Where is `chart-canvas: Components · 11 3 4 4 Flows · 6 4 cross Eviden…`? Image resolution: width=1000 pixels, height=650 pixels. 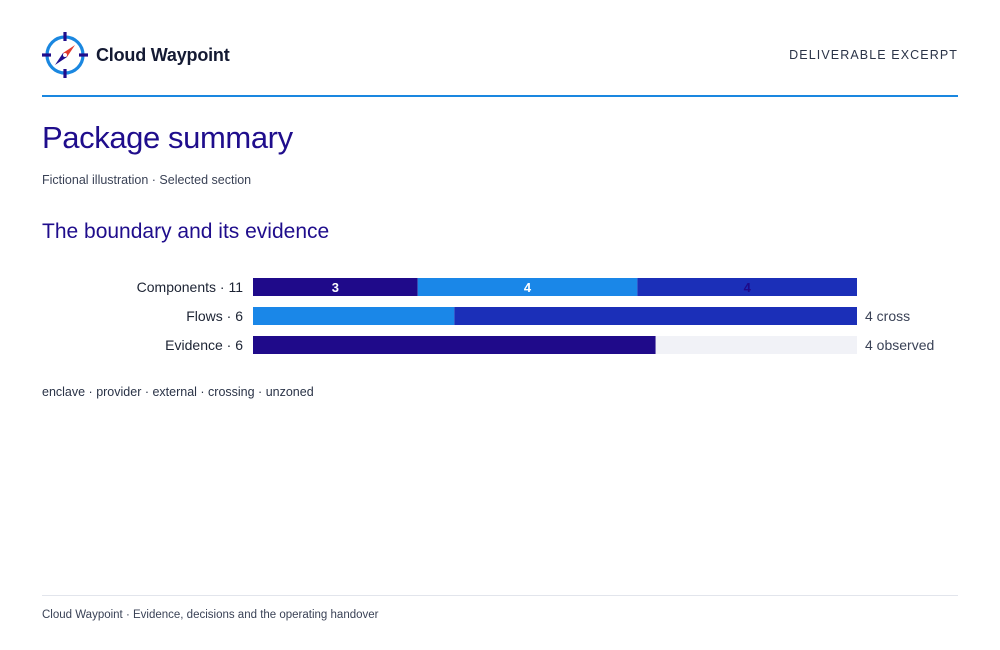 chart-canvas: Components · 11 3 4 4 Flows · 6 4 cross Eviden… is located at coordinates (535, 316).